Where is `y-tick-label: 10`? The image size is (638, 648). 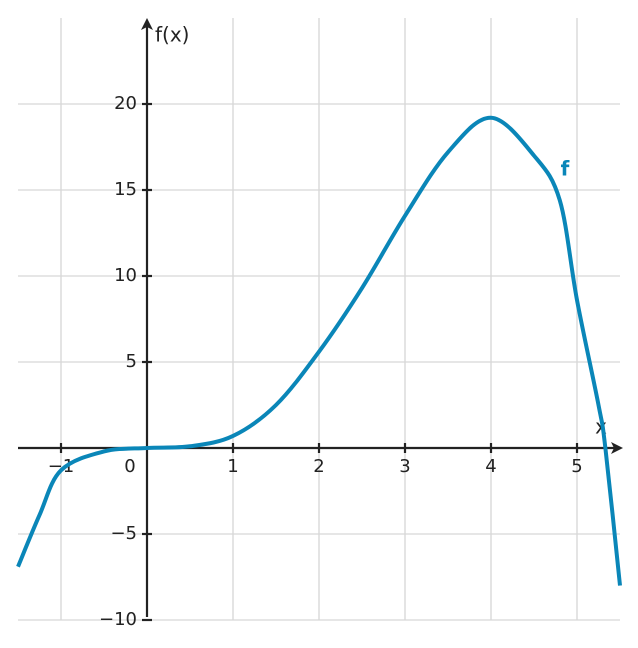
y-tick-label: 10 is located at coordinates (125, 275).